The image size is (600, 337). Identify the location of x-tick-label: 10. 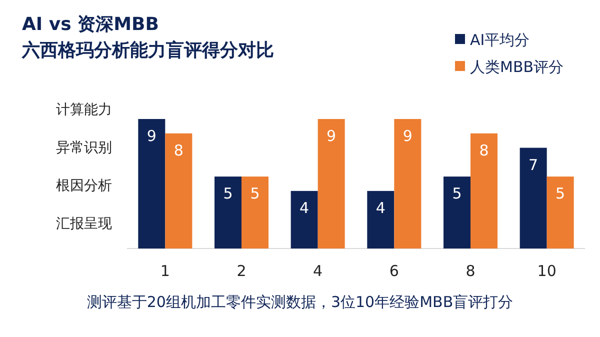
(546, 271).